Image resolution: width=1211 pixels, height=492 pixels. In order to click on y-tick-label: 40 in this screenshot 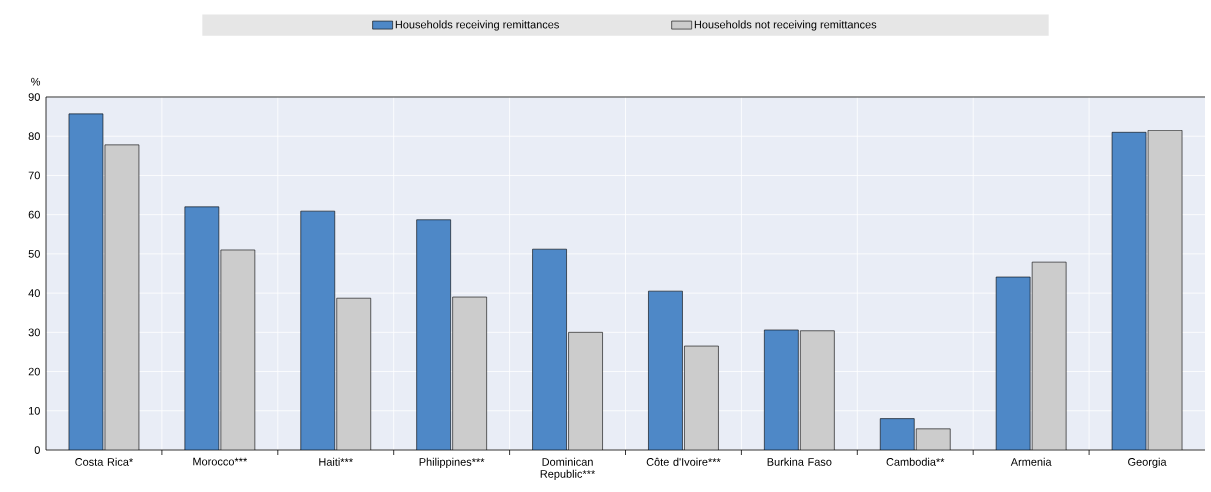, I will do `click(34, 293)`.